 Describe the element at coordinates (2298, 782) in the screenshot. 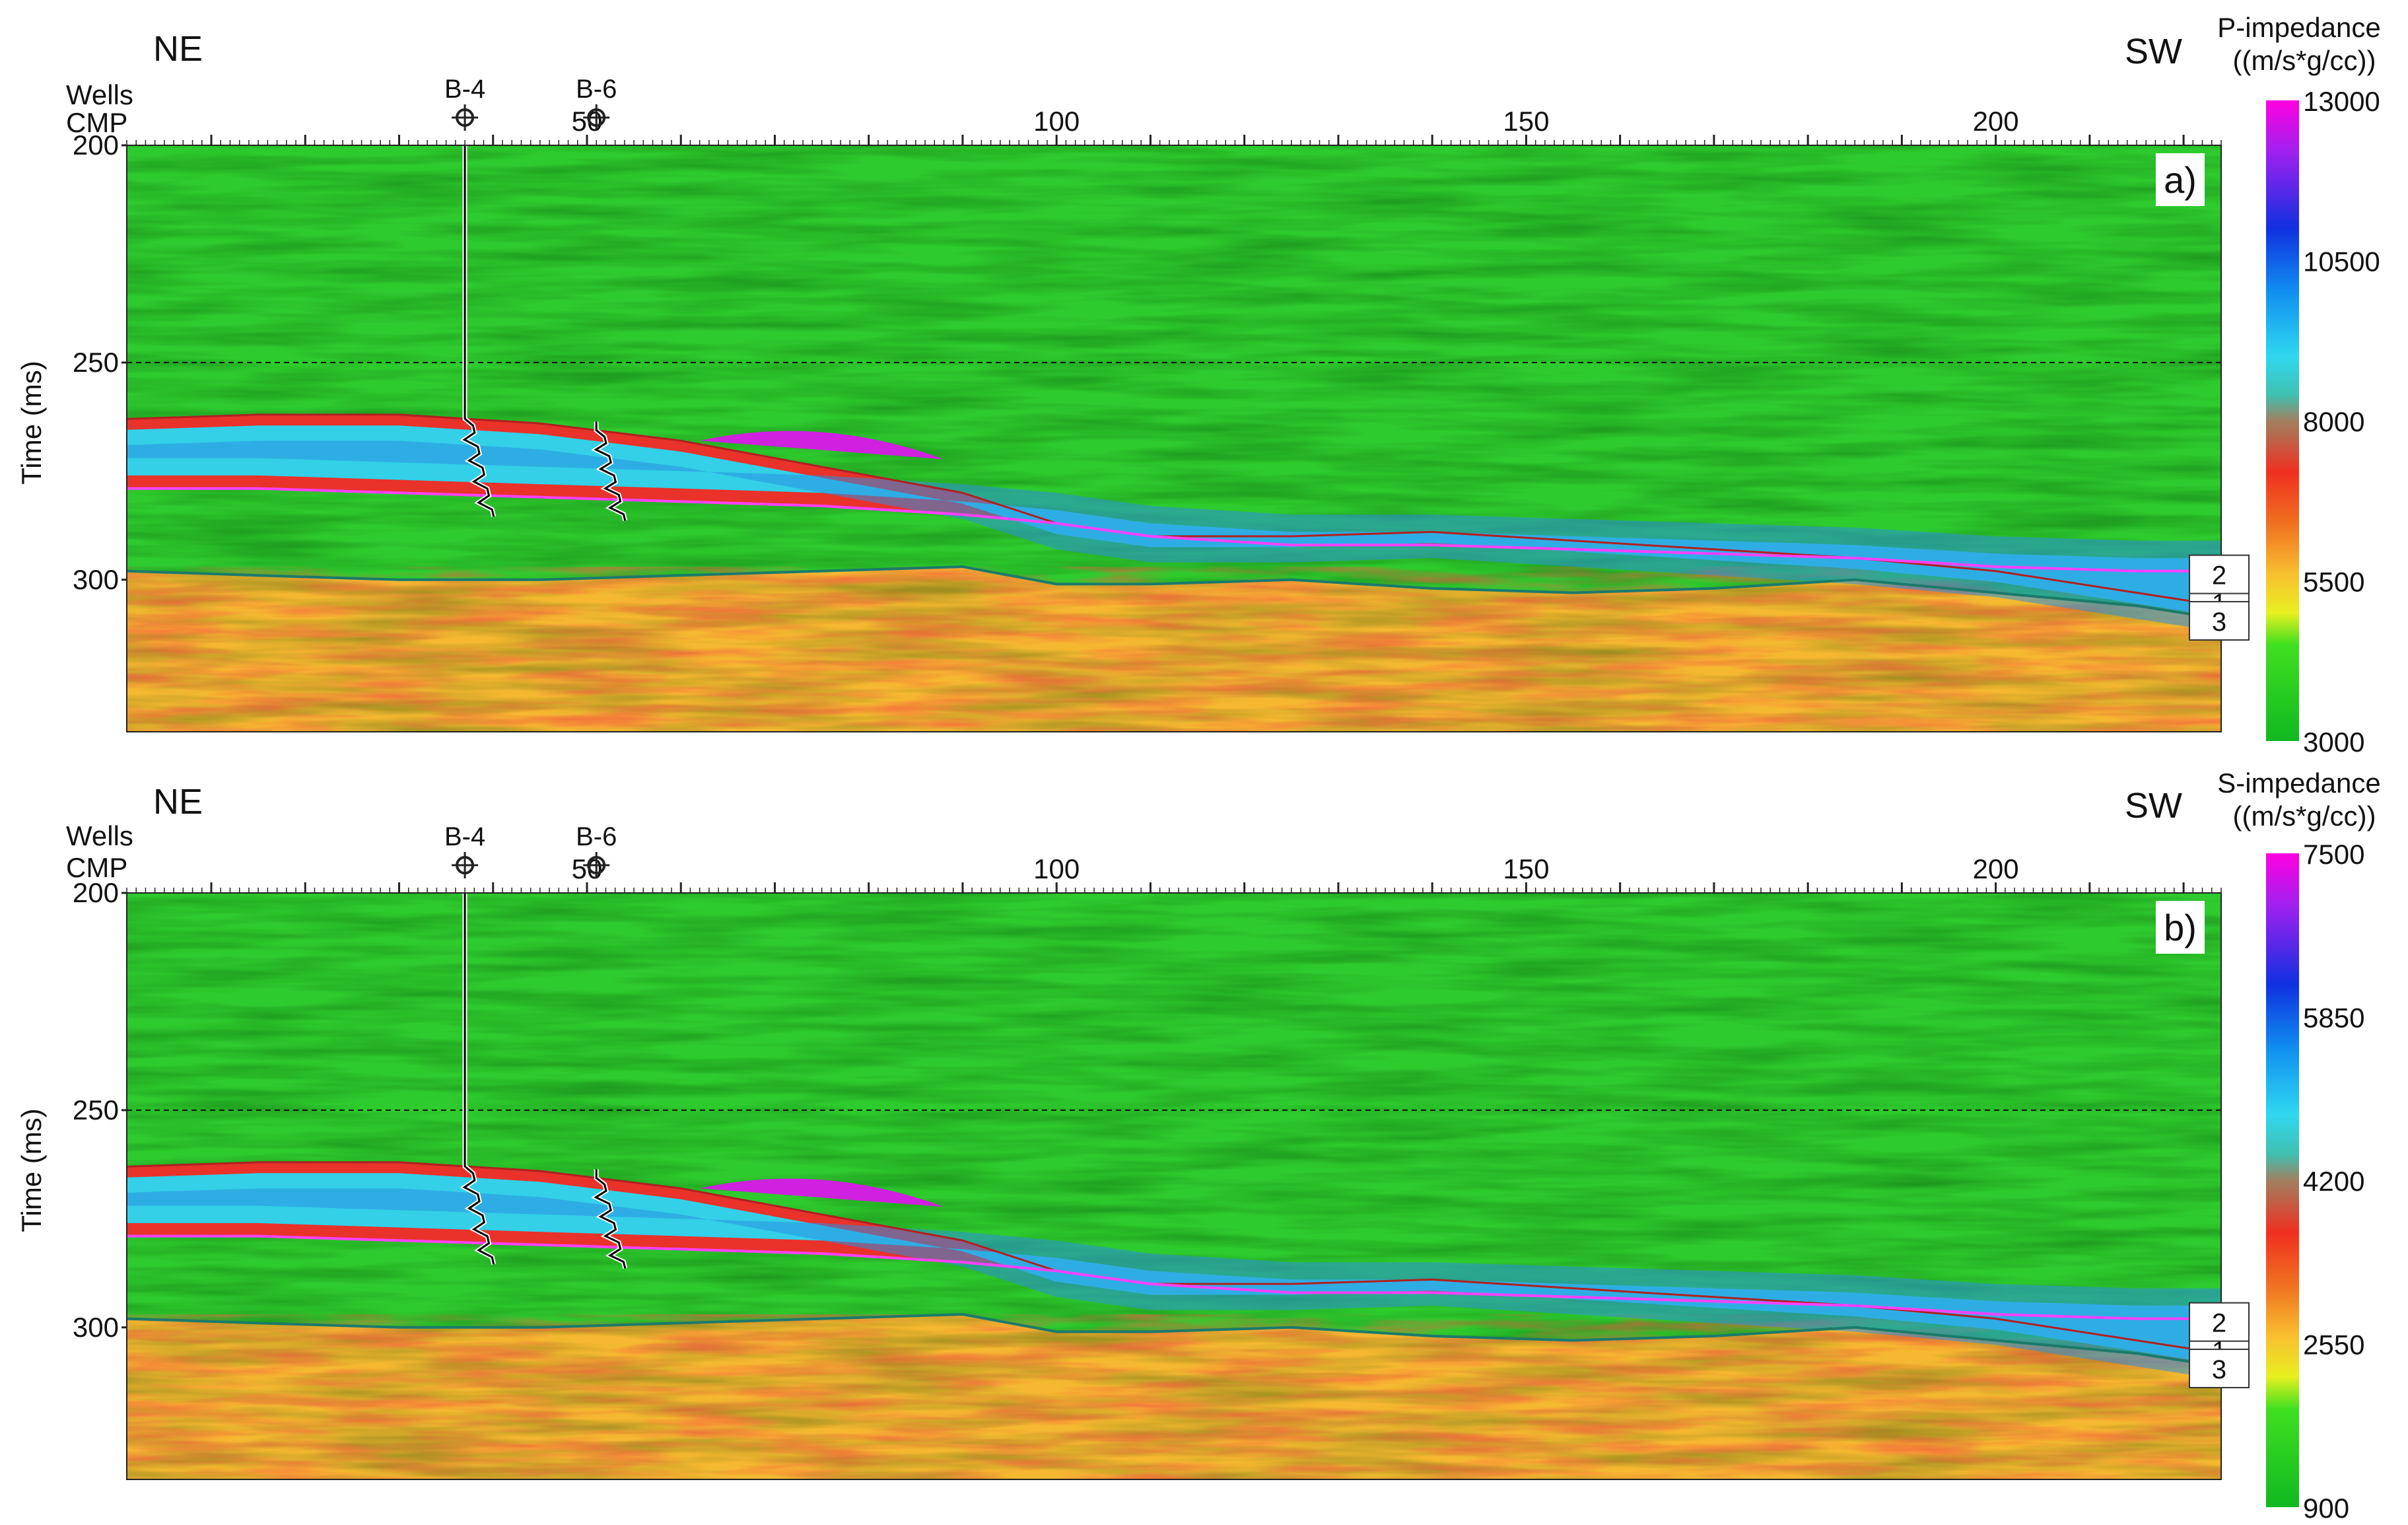

I see `colorbar-title-line-1: S-impedance` at that location.